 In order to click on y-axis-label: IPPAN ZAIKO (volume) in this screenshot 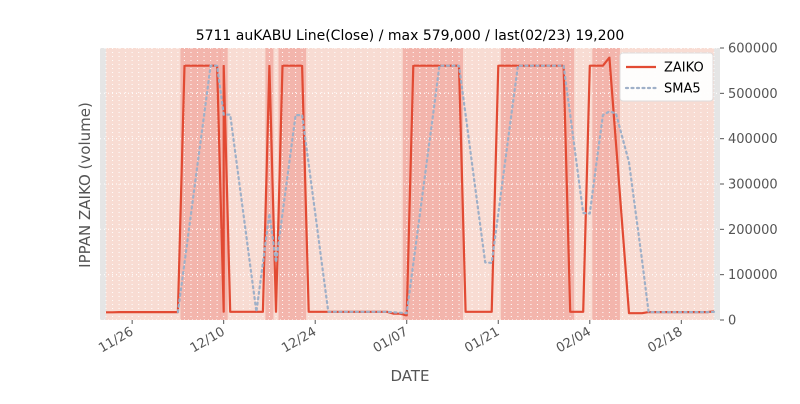, I will do `click(85, 185)`.